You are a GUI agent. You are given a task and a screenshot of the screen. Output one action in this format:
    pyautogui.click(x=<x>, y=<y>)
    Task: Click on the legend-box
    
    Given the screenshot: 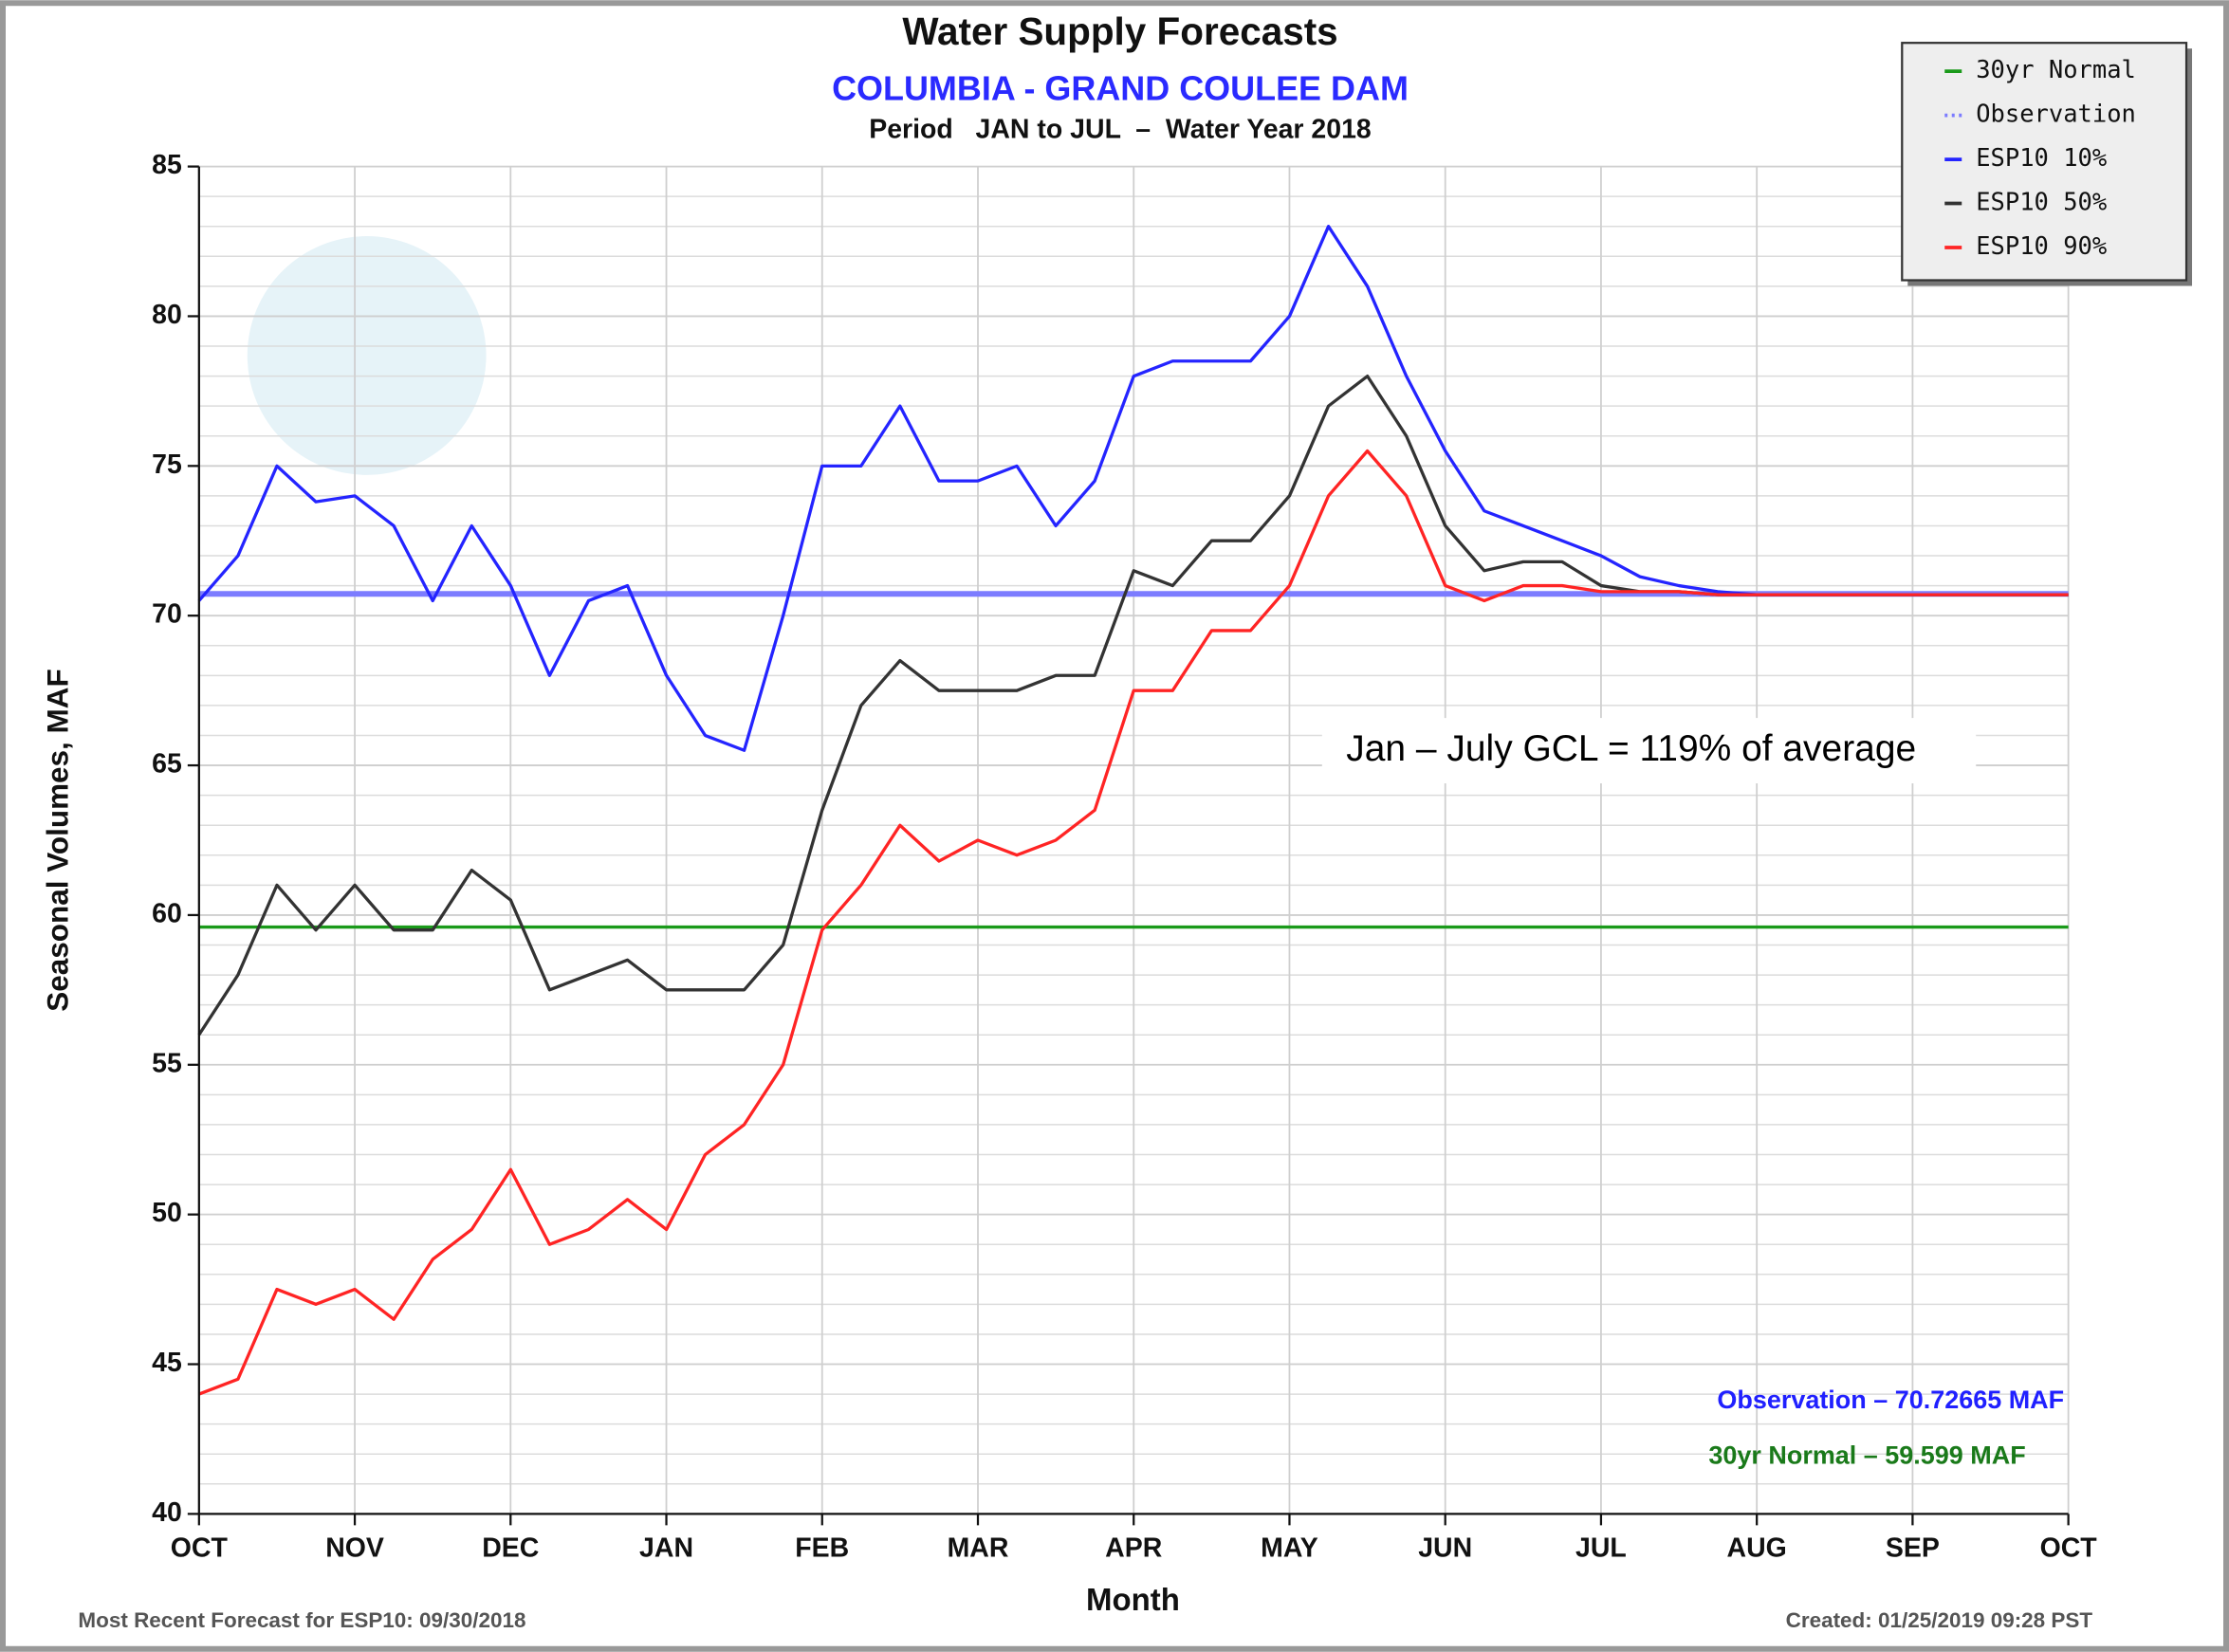 What is the action you would take?
    pyautogui.click(x=2044, y=162)
    